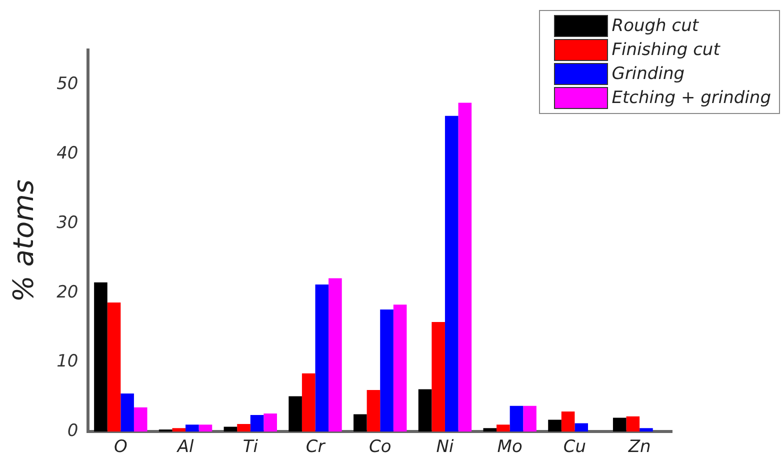  I want to click on x-tick-label: O, so click(121, 447).